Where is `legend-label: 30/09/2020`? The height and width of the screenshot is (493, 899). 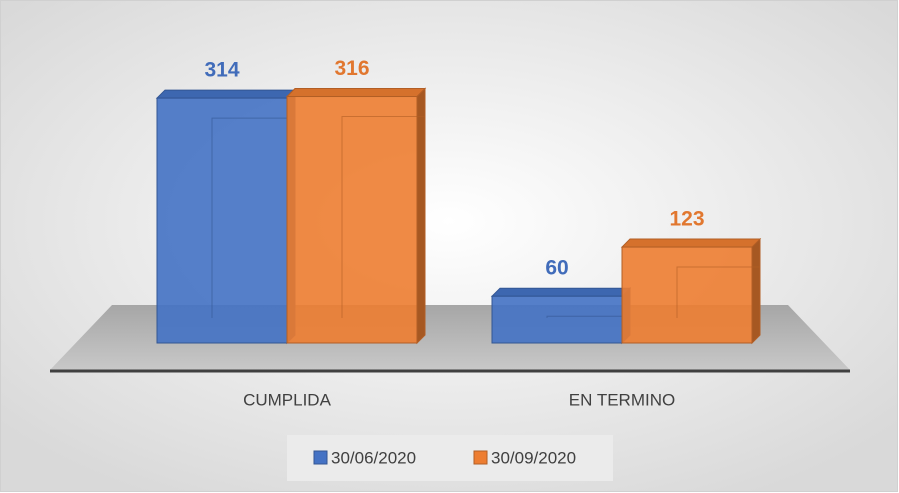 legend-label: 30/09/2020 is located at coordinates (533, 457).